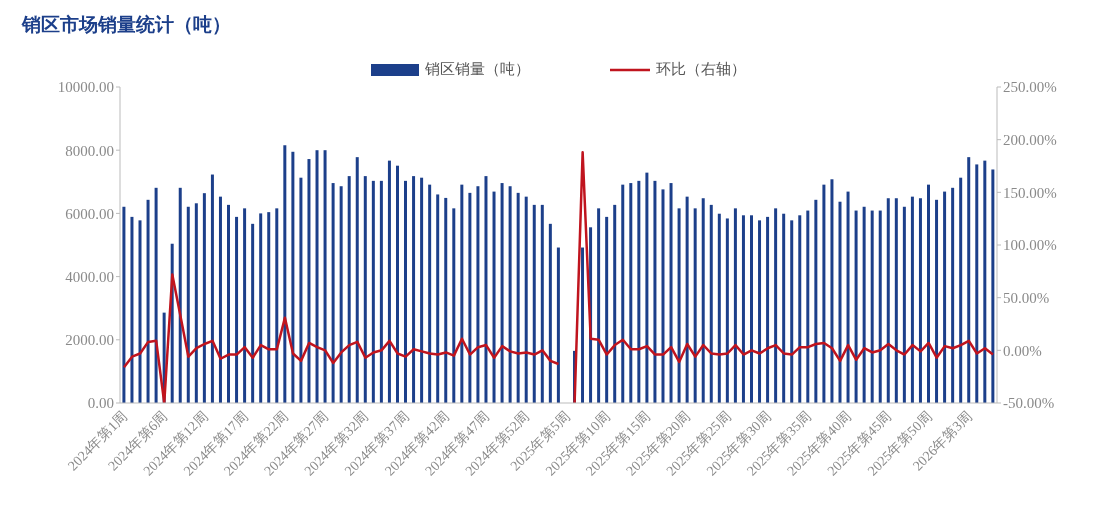  I want to click on y-tick-label: 4000.00, so click(89, 276).